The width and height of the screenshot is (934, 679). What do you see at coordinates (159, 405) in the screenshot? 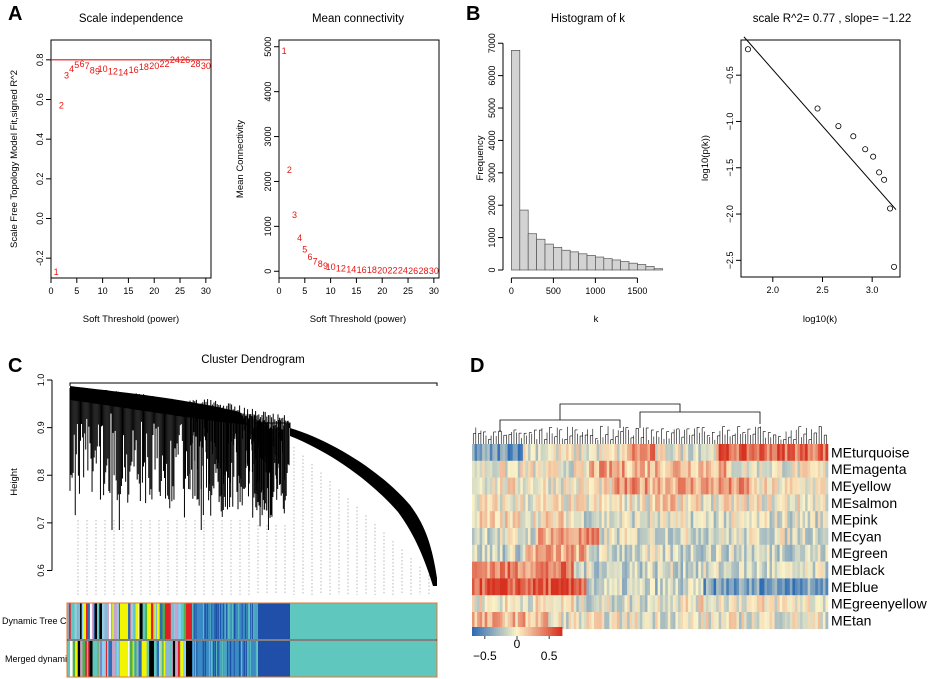
I see `dendrogram-cluster-mass` at bounding box center [159, 405].